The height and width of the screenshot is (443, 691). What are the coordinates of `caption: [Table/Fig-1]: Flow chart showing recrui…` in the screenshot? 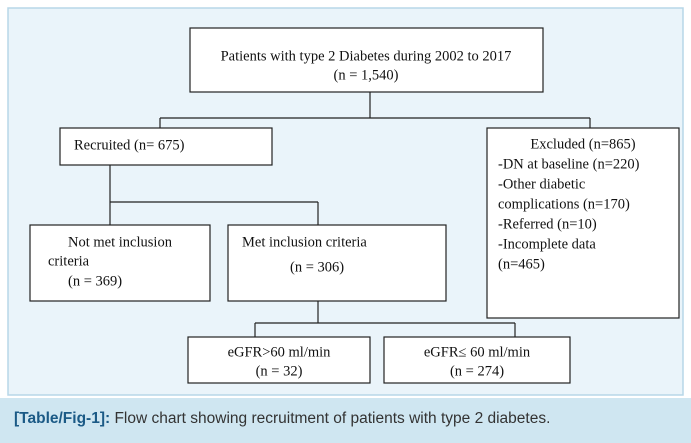 It's located at (345, 420).